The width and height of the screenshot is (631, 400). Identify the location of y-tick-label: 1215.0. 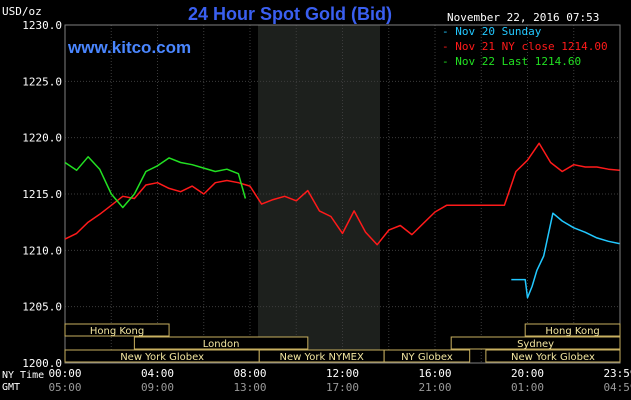
(42, 194).